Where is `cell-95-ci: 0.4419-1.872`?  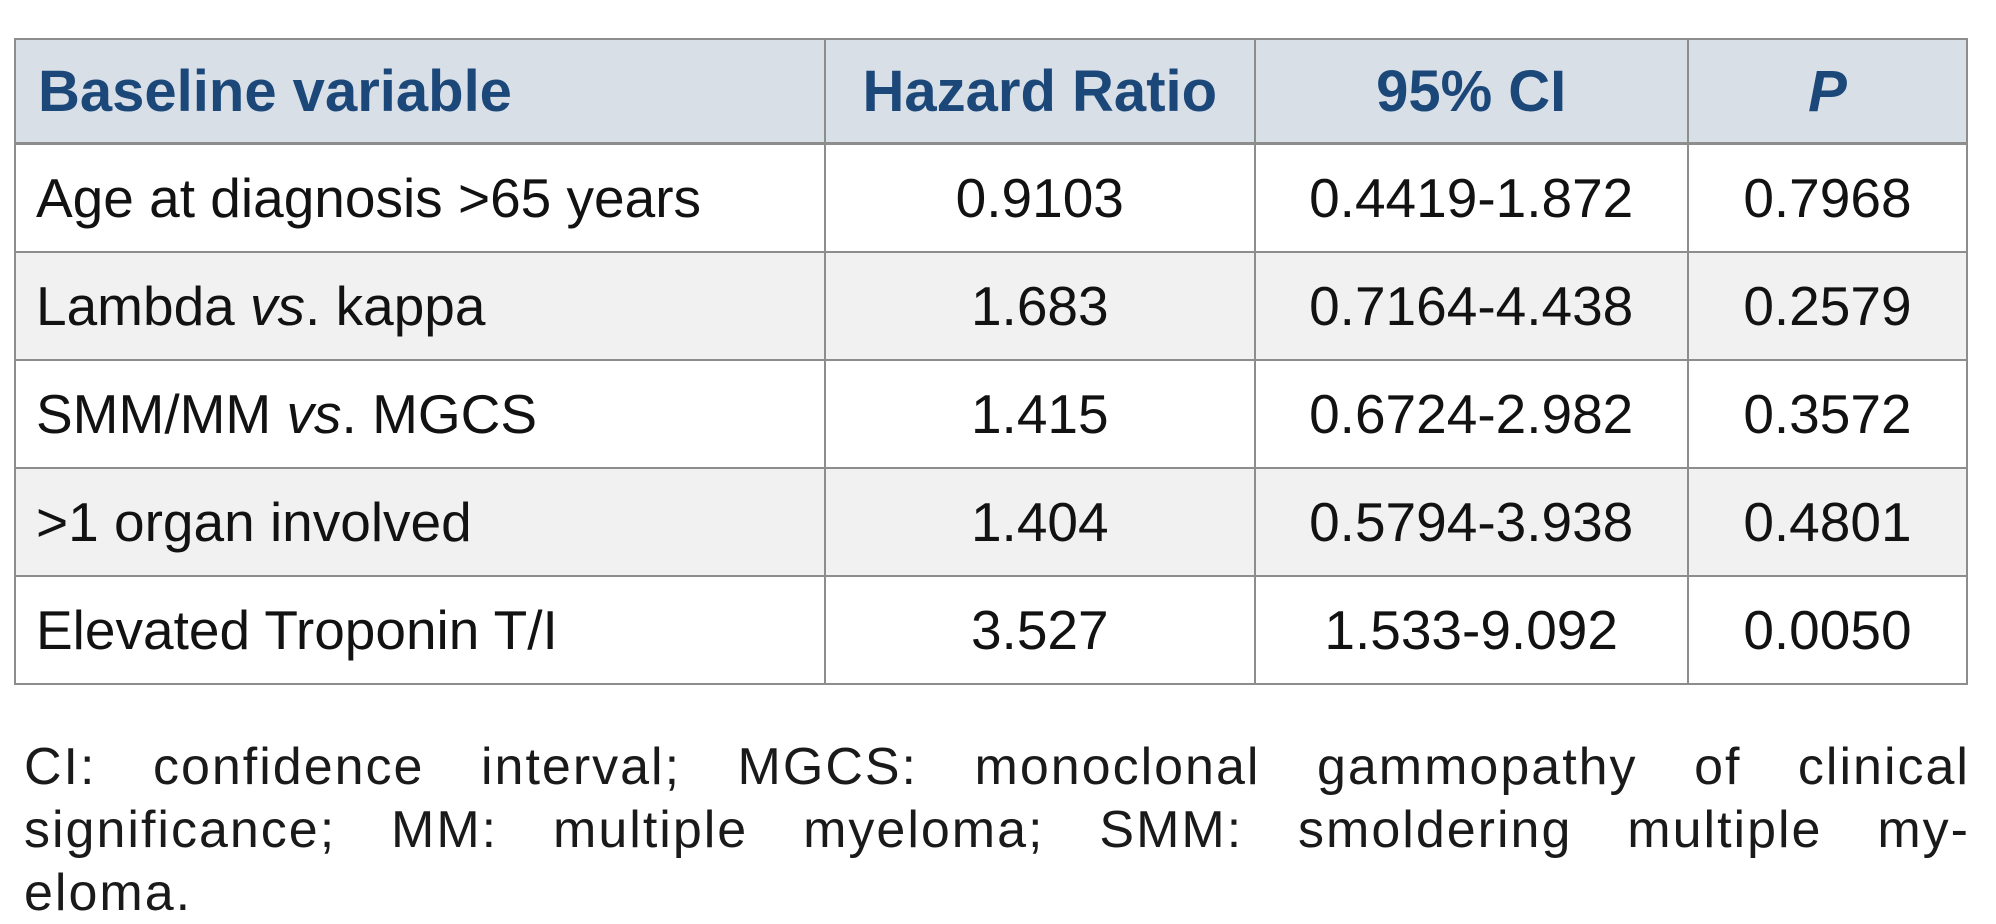
cell-95-ci: 0.4419-1.872 is located at coordinates (1471, 197).